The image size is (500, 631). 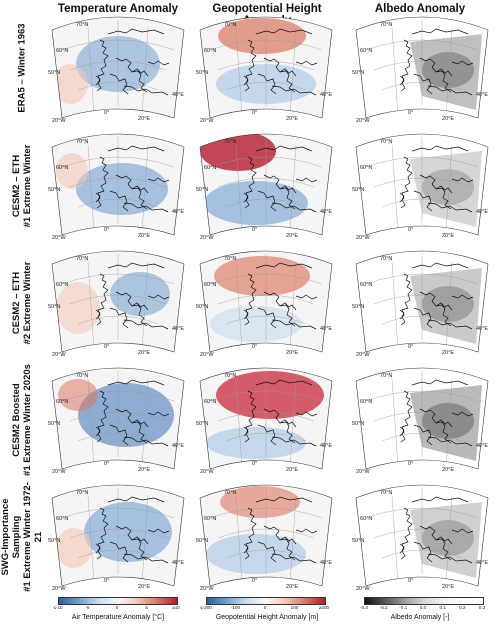 What do you see at coordinates (482, 607) in the screenshot?
I see `colorbar-tick: 0.3` at bounding box center [482, 607].